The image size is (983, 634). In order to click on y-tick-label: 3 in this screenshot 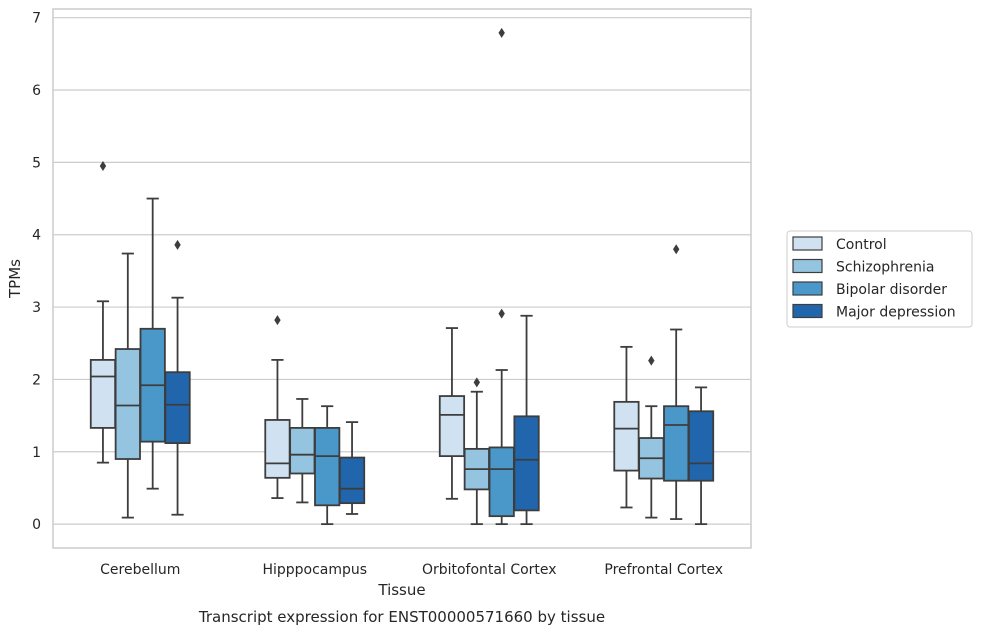, I will do `click(36, 308)`.